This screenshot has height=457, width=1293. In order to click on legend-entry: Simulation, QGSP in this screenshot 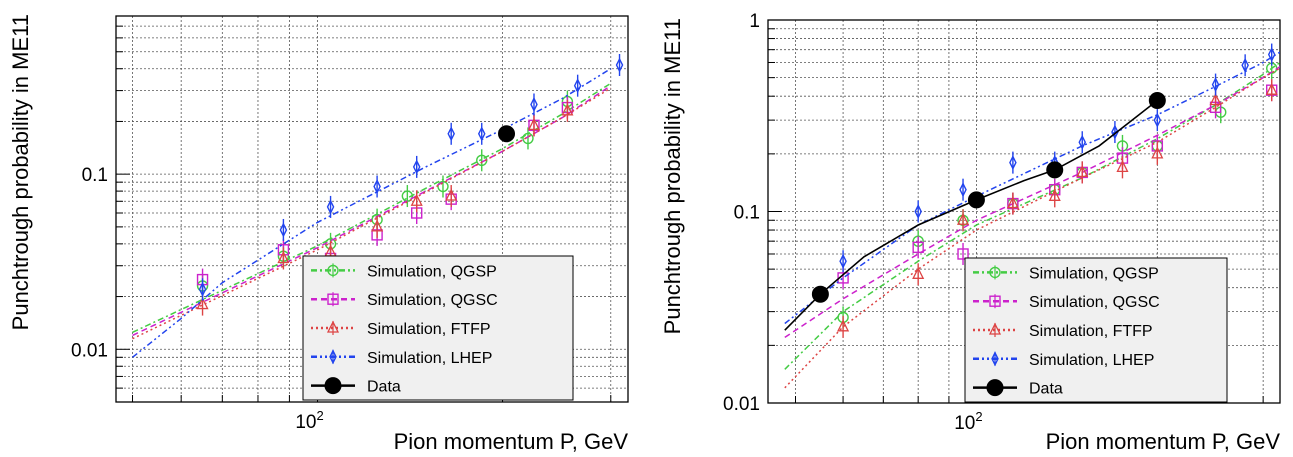, I will do `click(1066, 273)`.